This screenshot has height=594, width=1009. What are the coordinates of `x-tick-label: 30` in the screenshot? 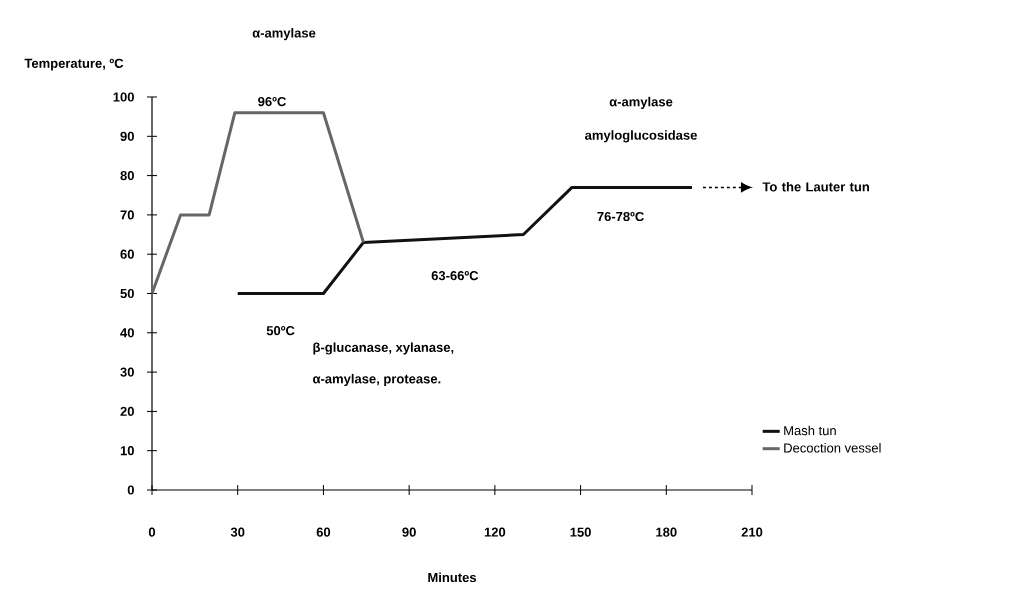 It's located at (237, 532).